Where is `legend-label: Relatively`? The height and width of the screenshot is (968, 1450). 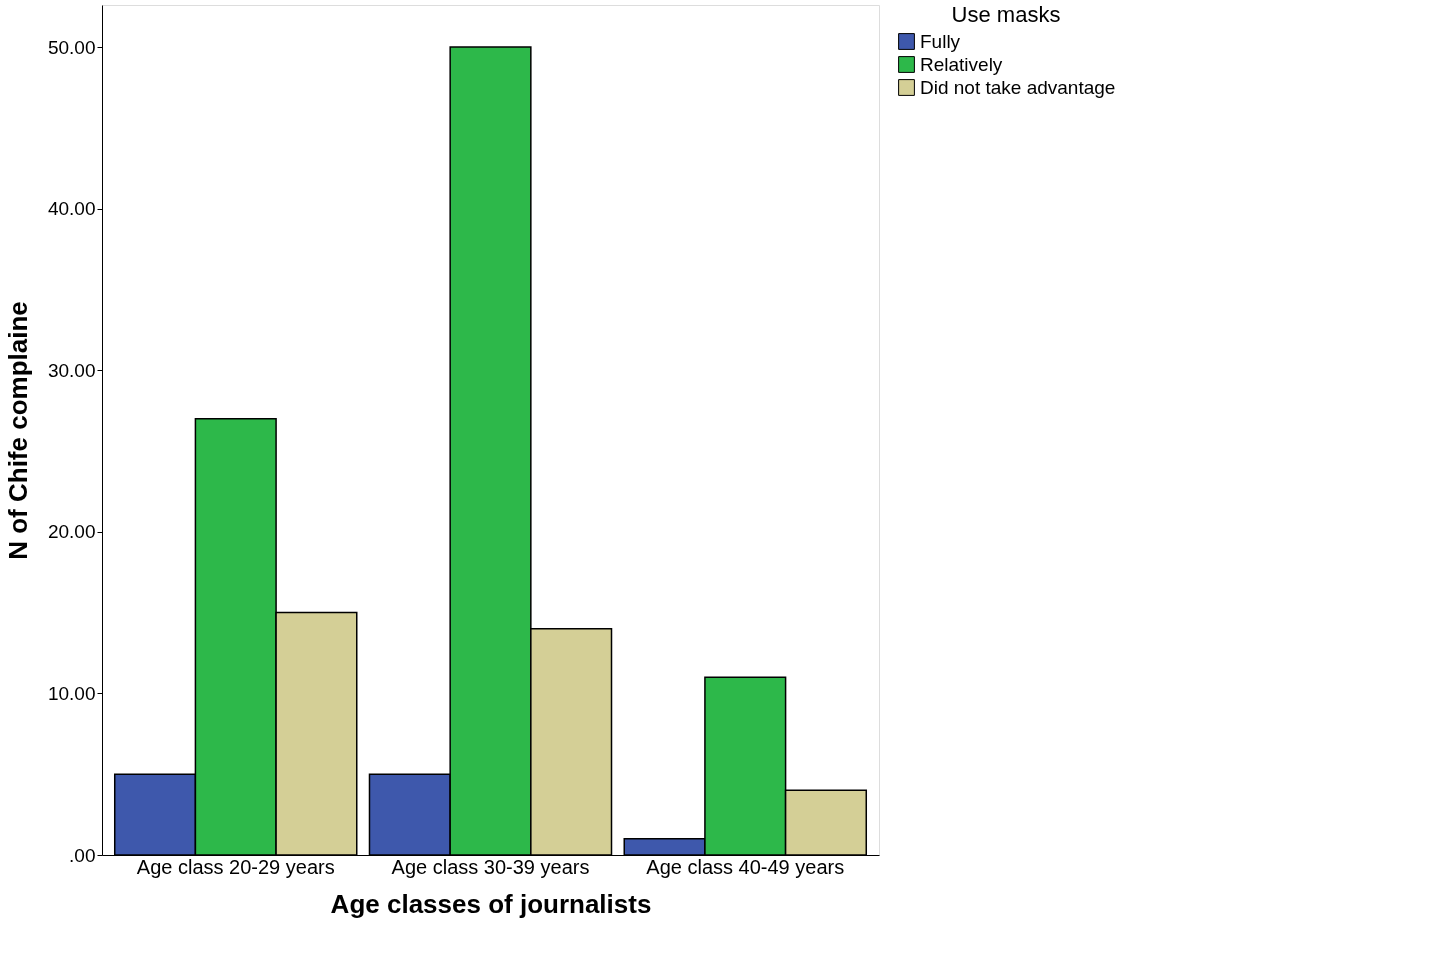
legend-label: Relatively is located at coordinates (961, 64).